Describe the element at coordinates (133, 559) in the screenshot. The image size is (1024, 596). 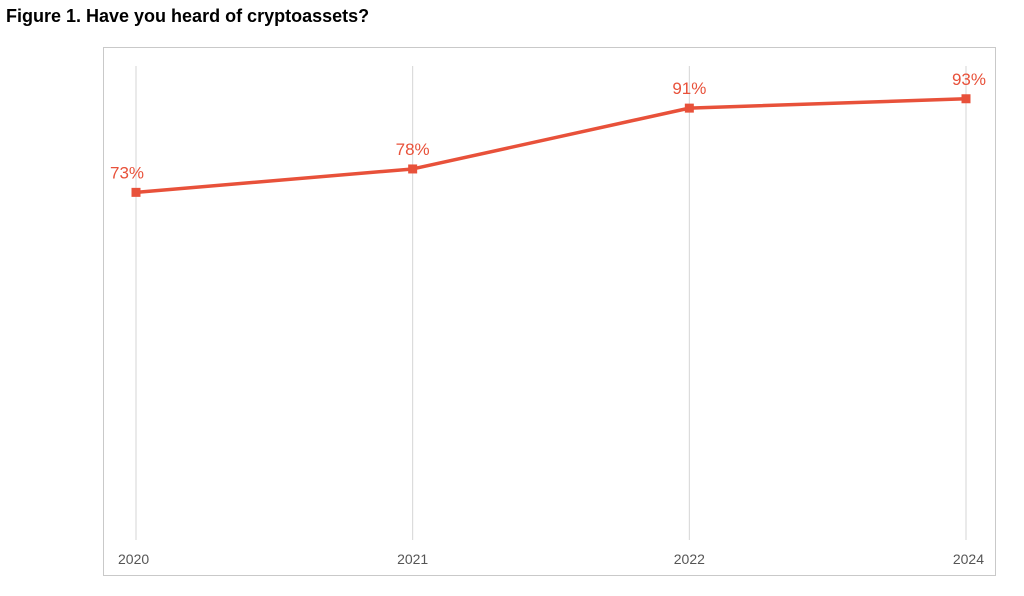
I see `x-tick-2020: 2020` at that location.